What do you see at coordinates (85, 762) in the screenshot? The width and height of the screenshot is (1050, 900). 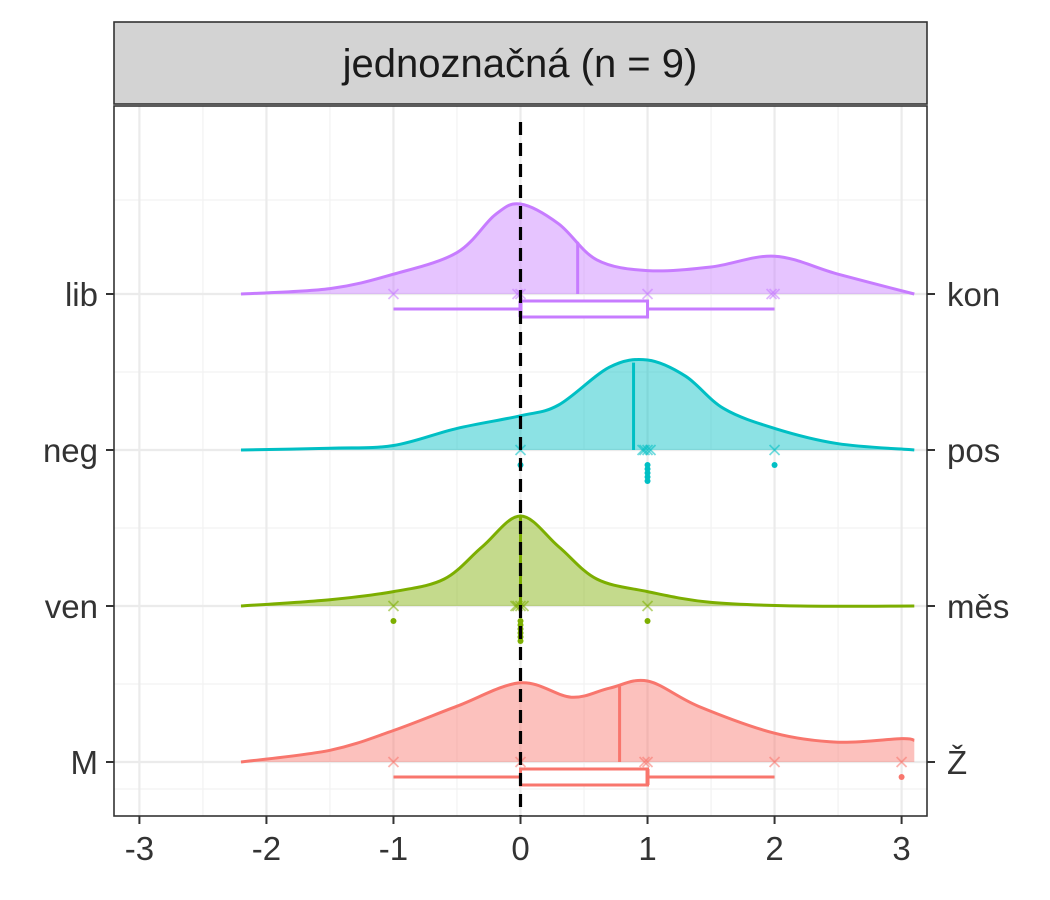 I see `y-label-left: M` at bounding box center [85, 762].